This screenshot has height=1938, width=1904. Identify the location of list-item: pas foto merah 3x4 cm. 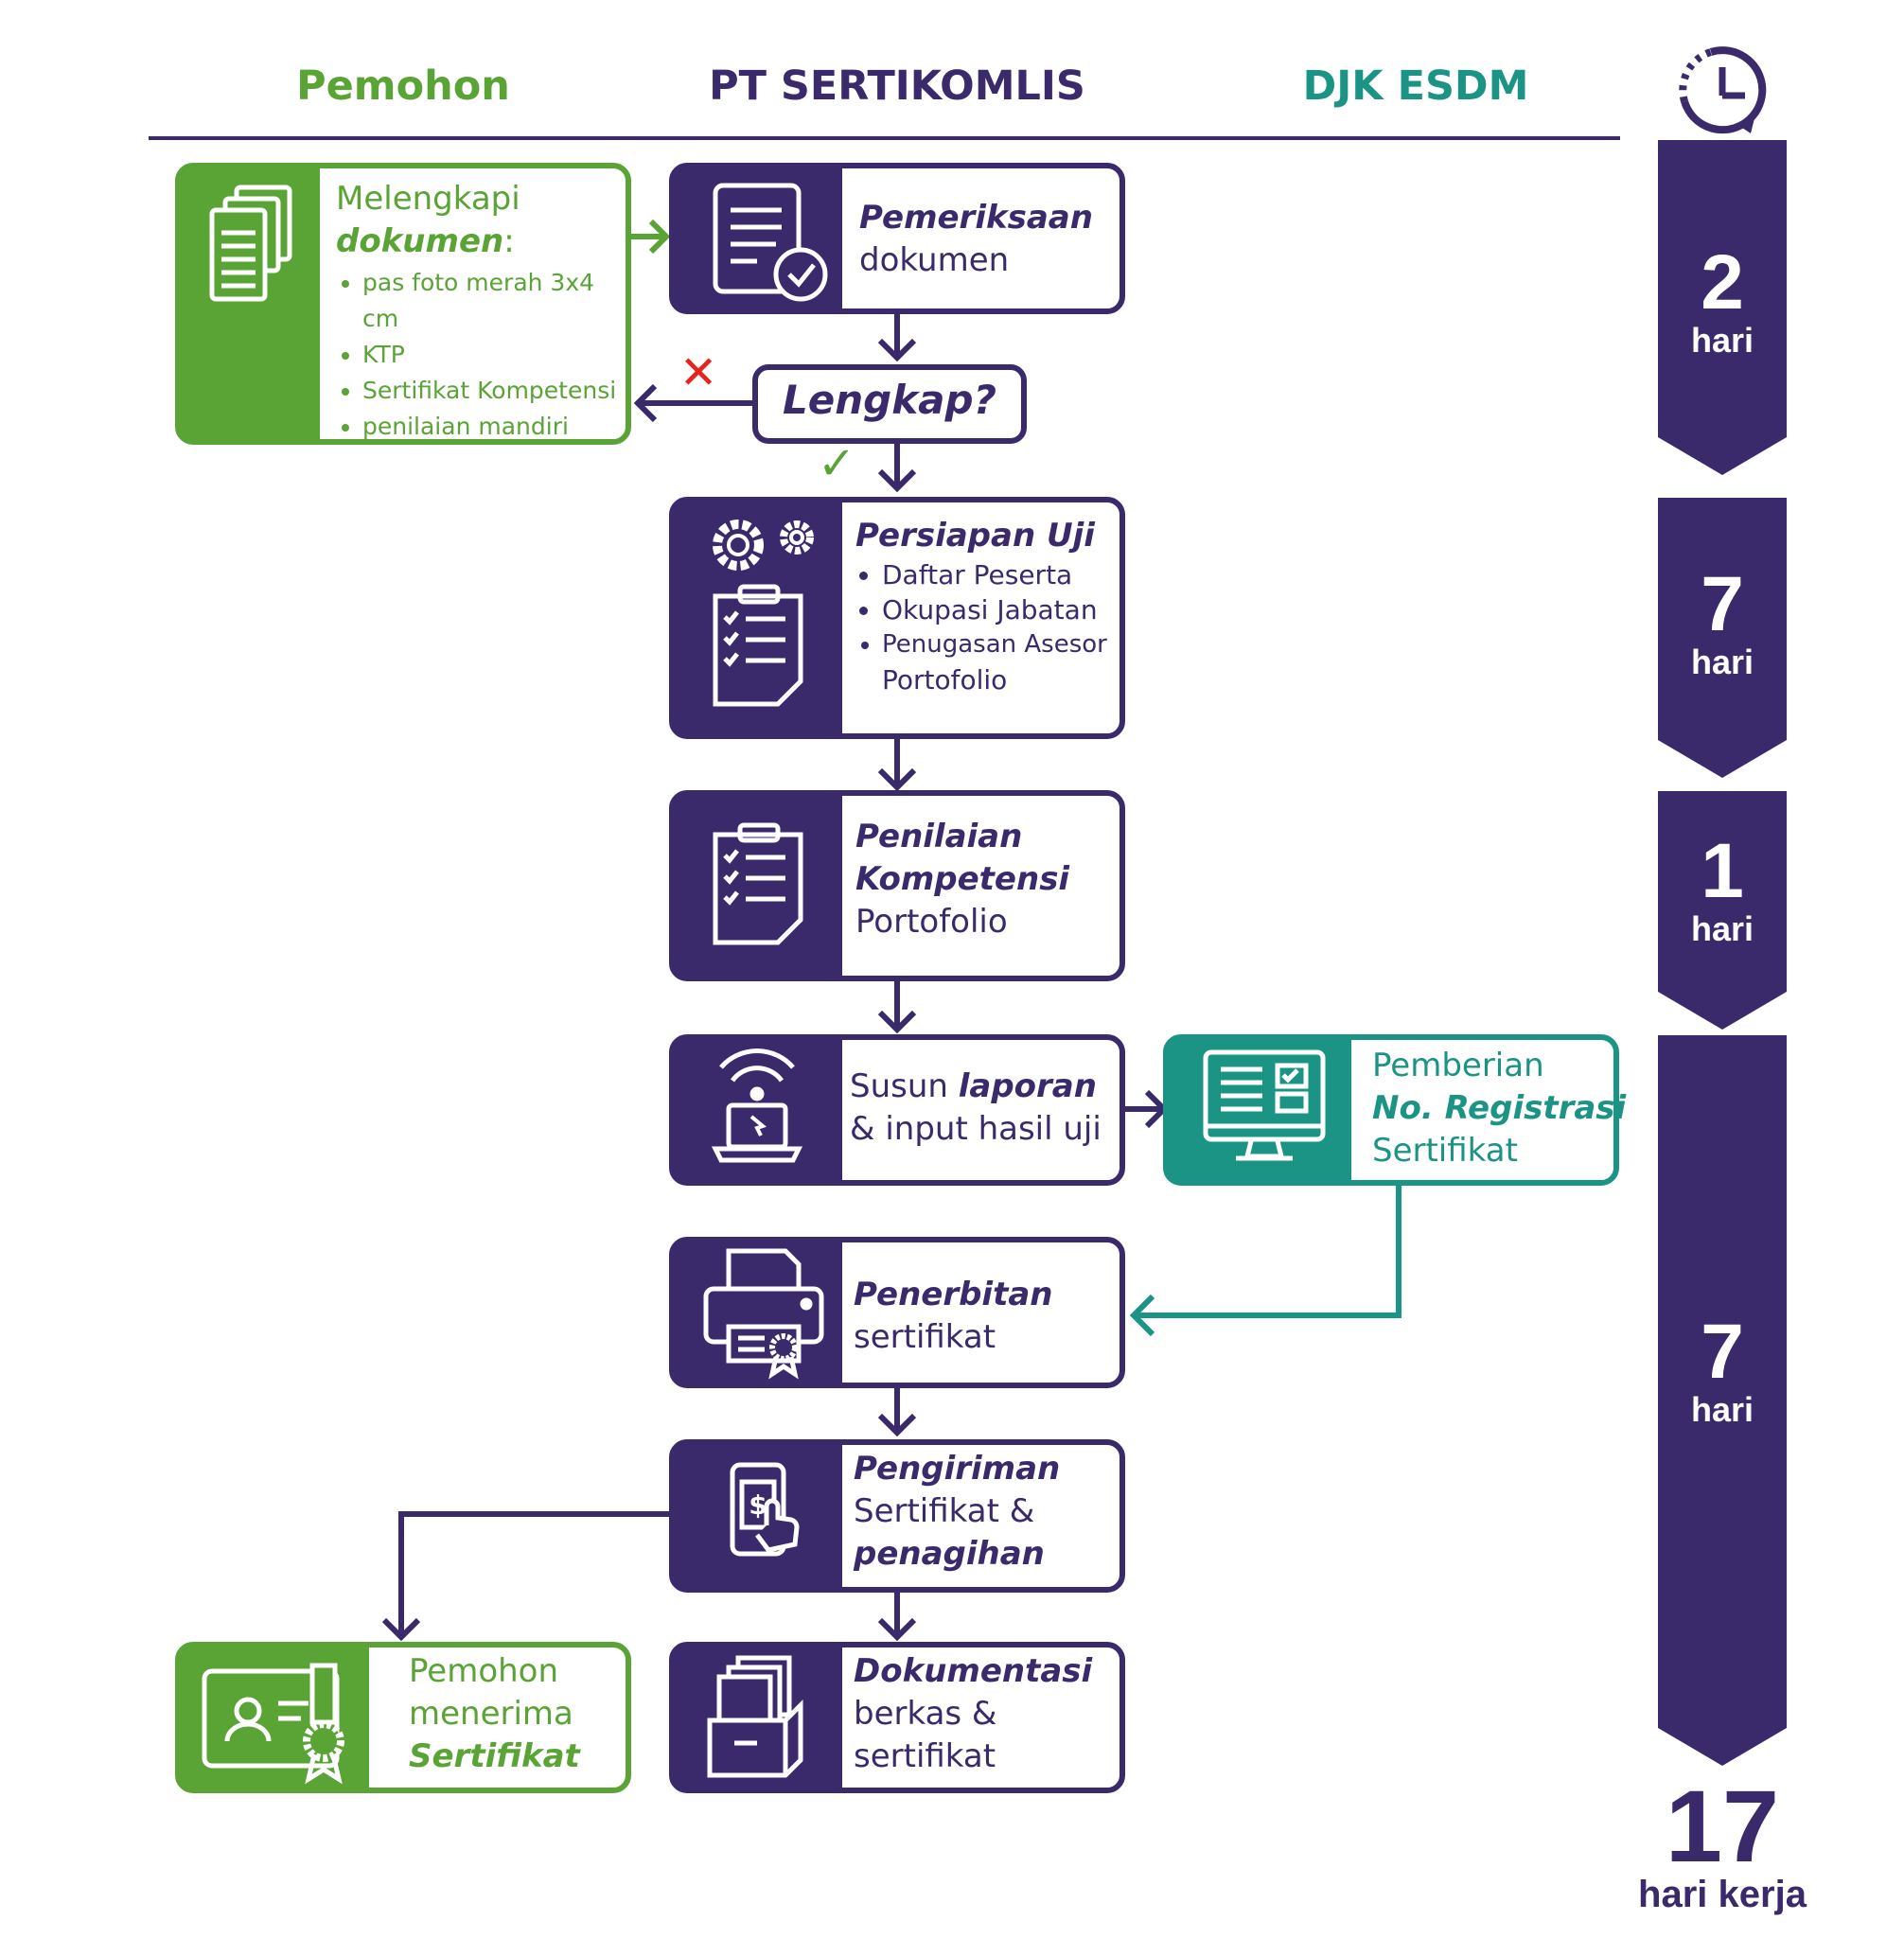
(491, 301).